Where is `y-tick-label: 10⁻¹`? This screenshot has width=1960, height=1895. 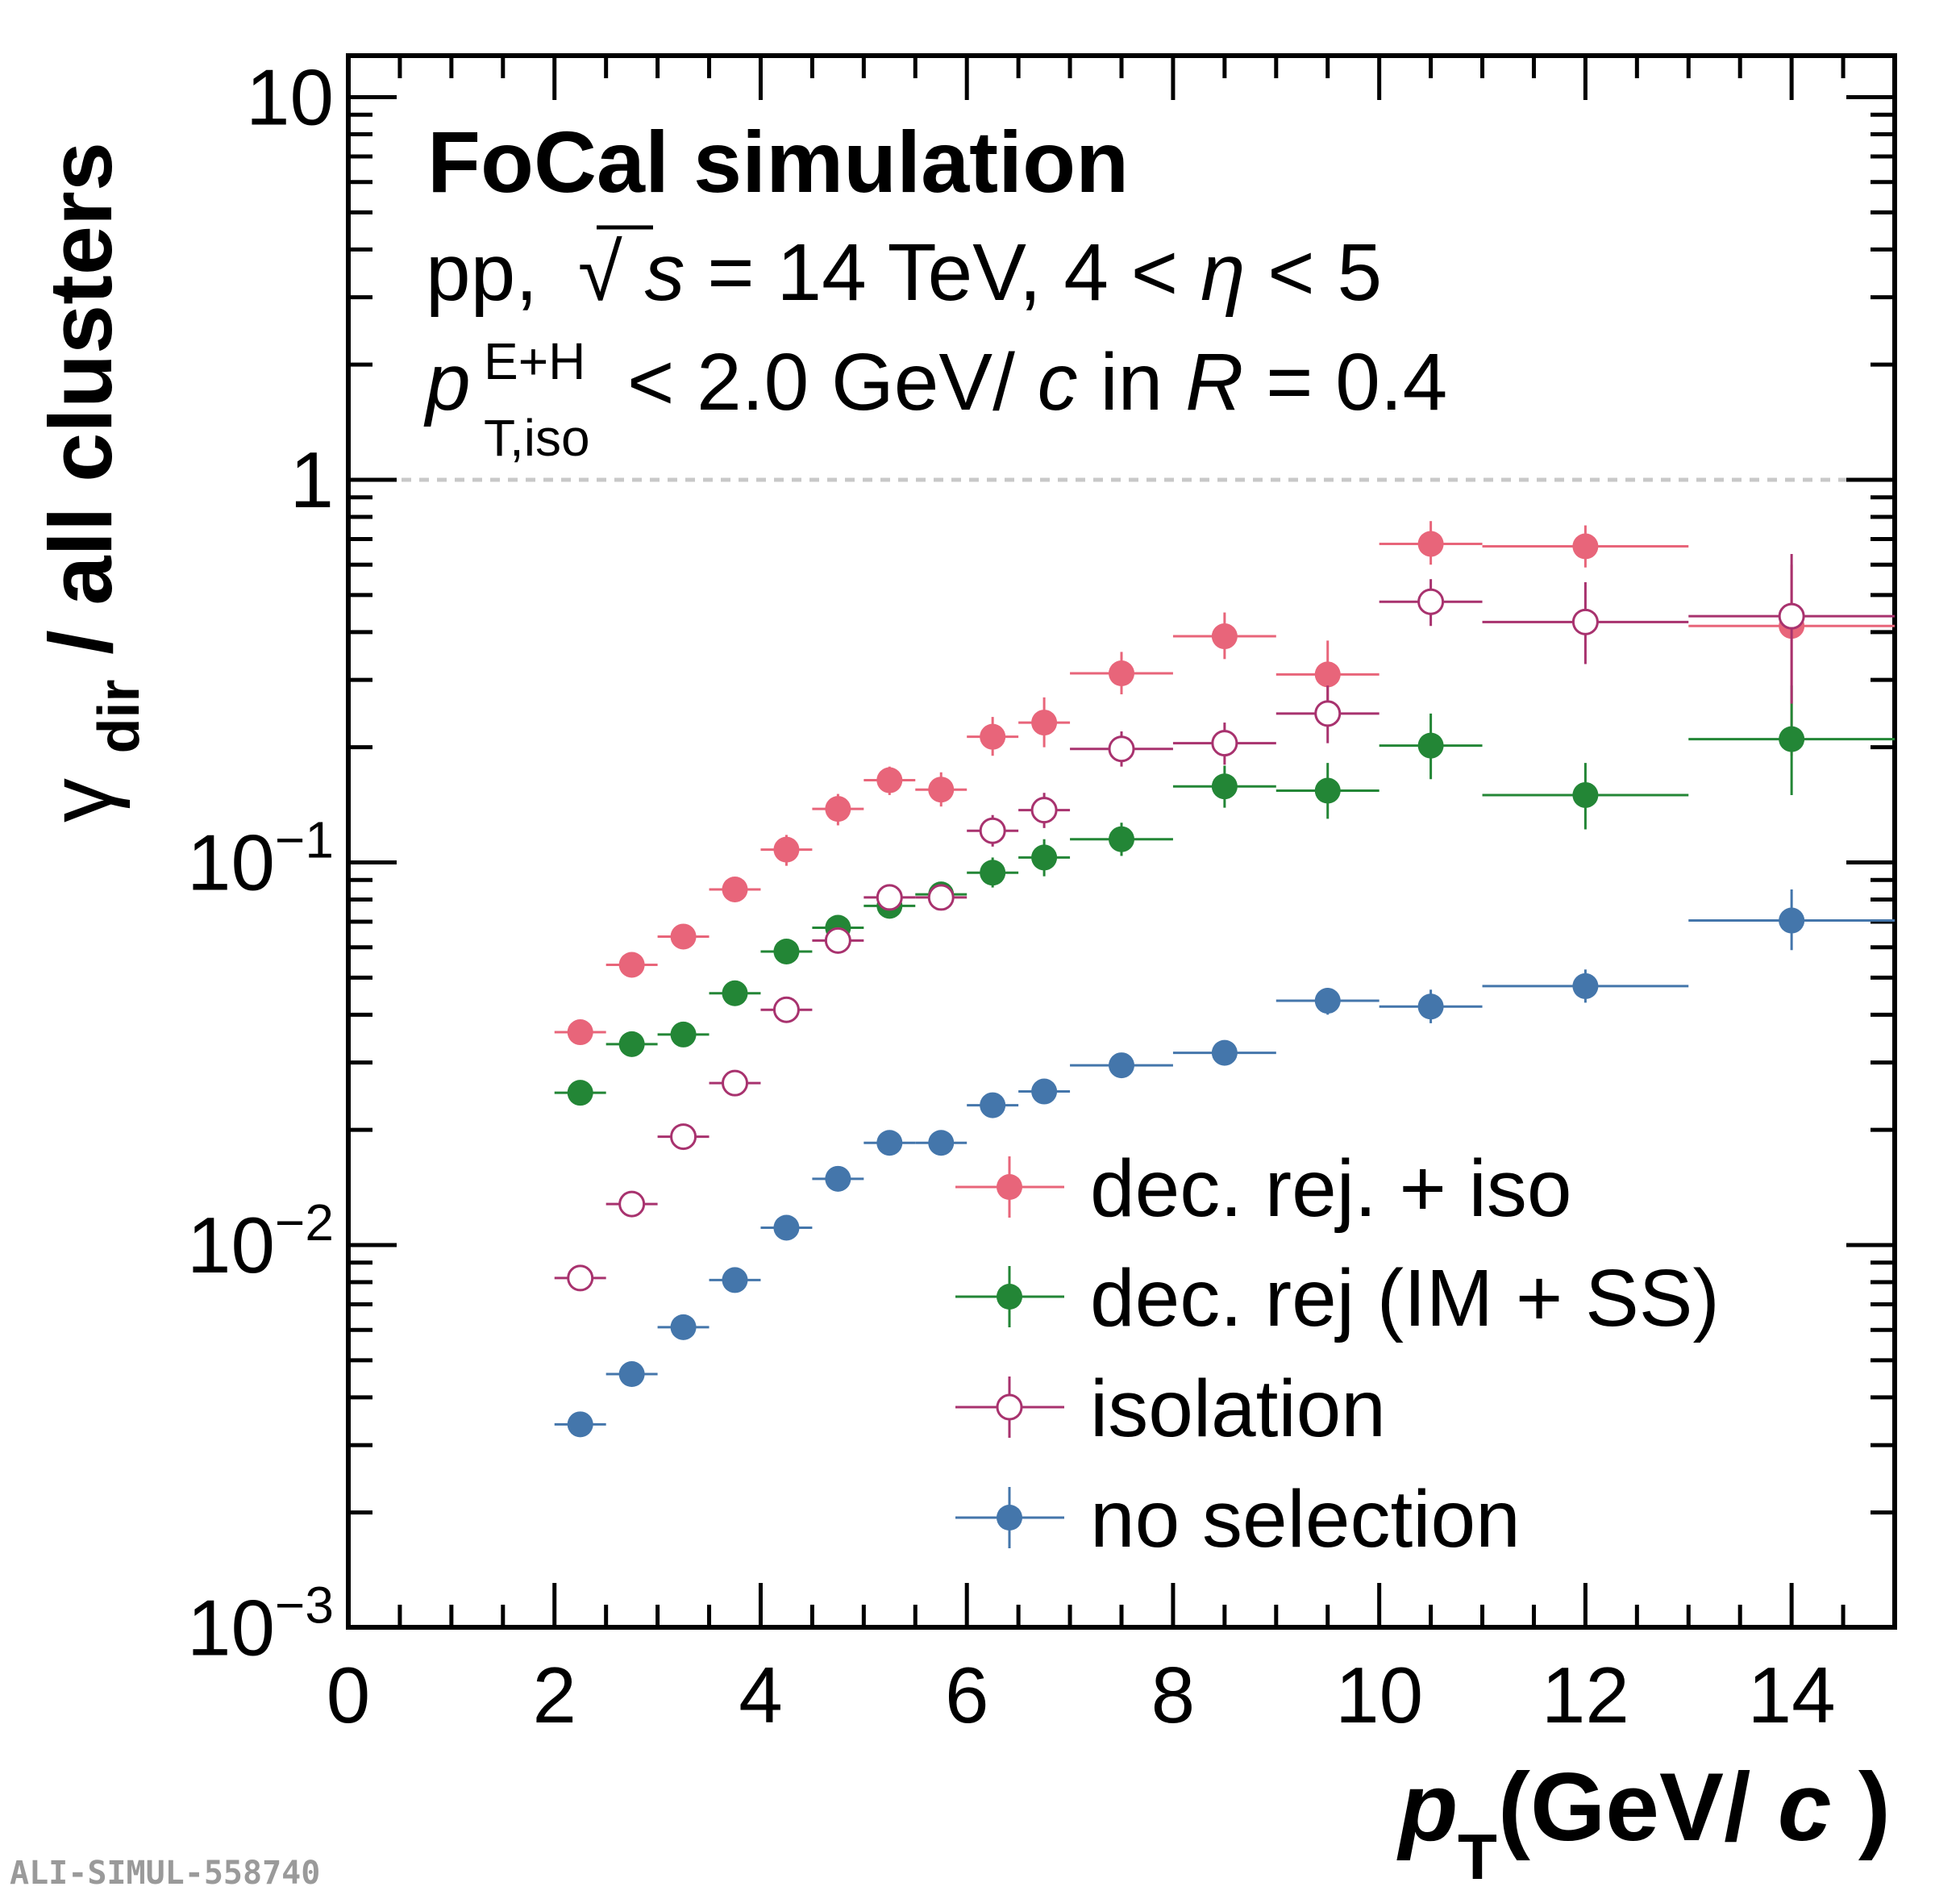
y-tick-label: 10⁻¹ is located at coordinates (260, 859).